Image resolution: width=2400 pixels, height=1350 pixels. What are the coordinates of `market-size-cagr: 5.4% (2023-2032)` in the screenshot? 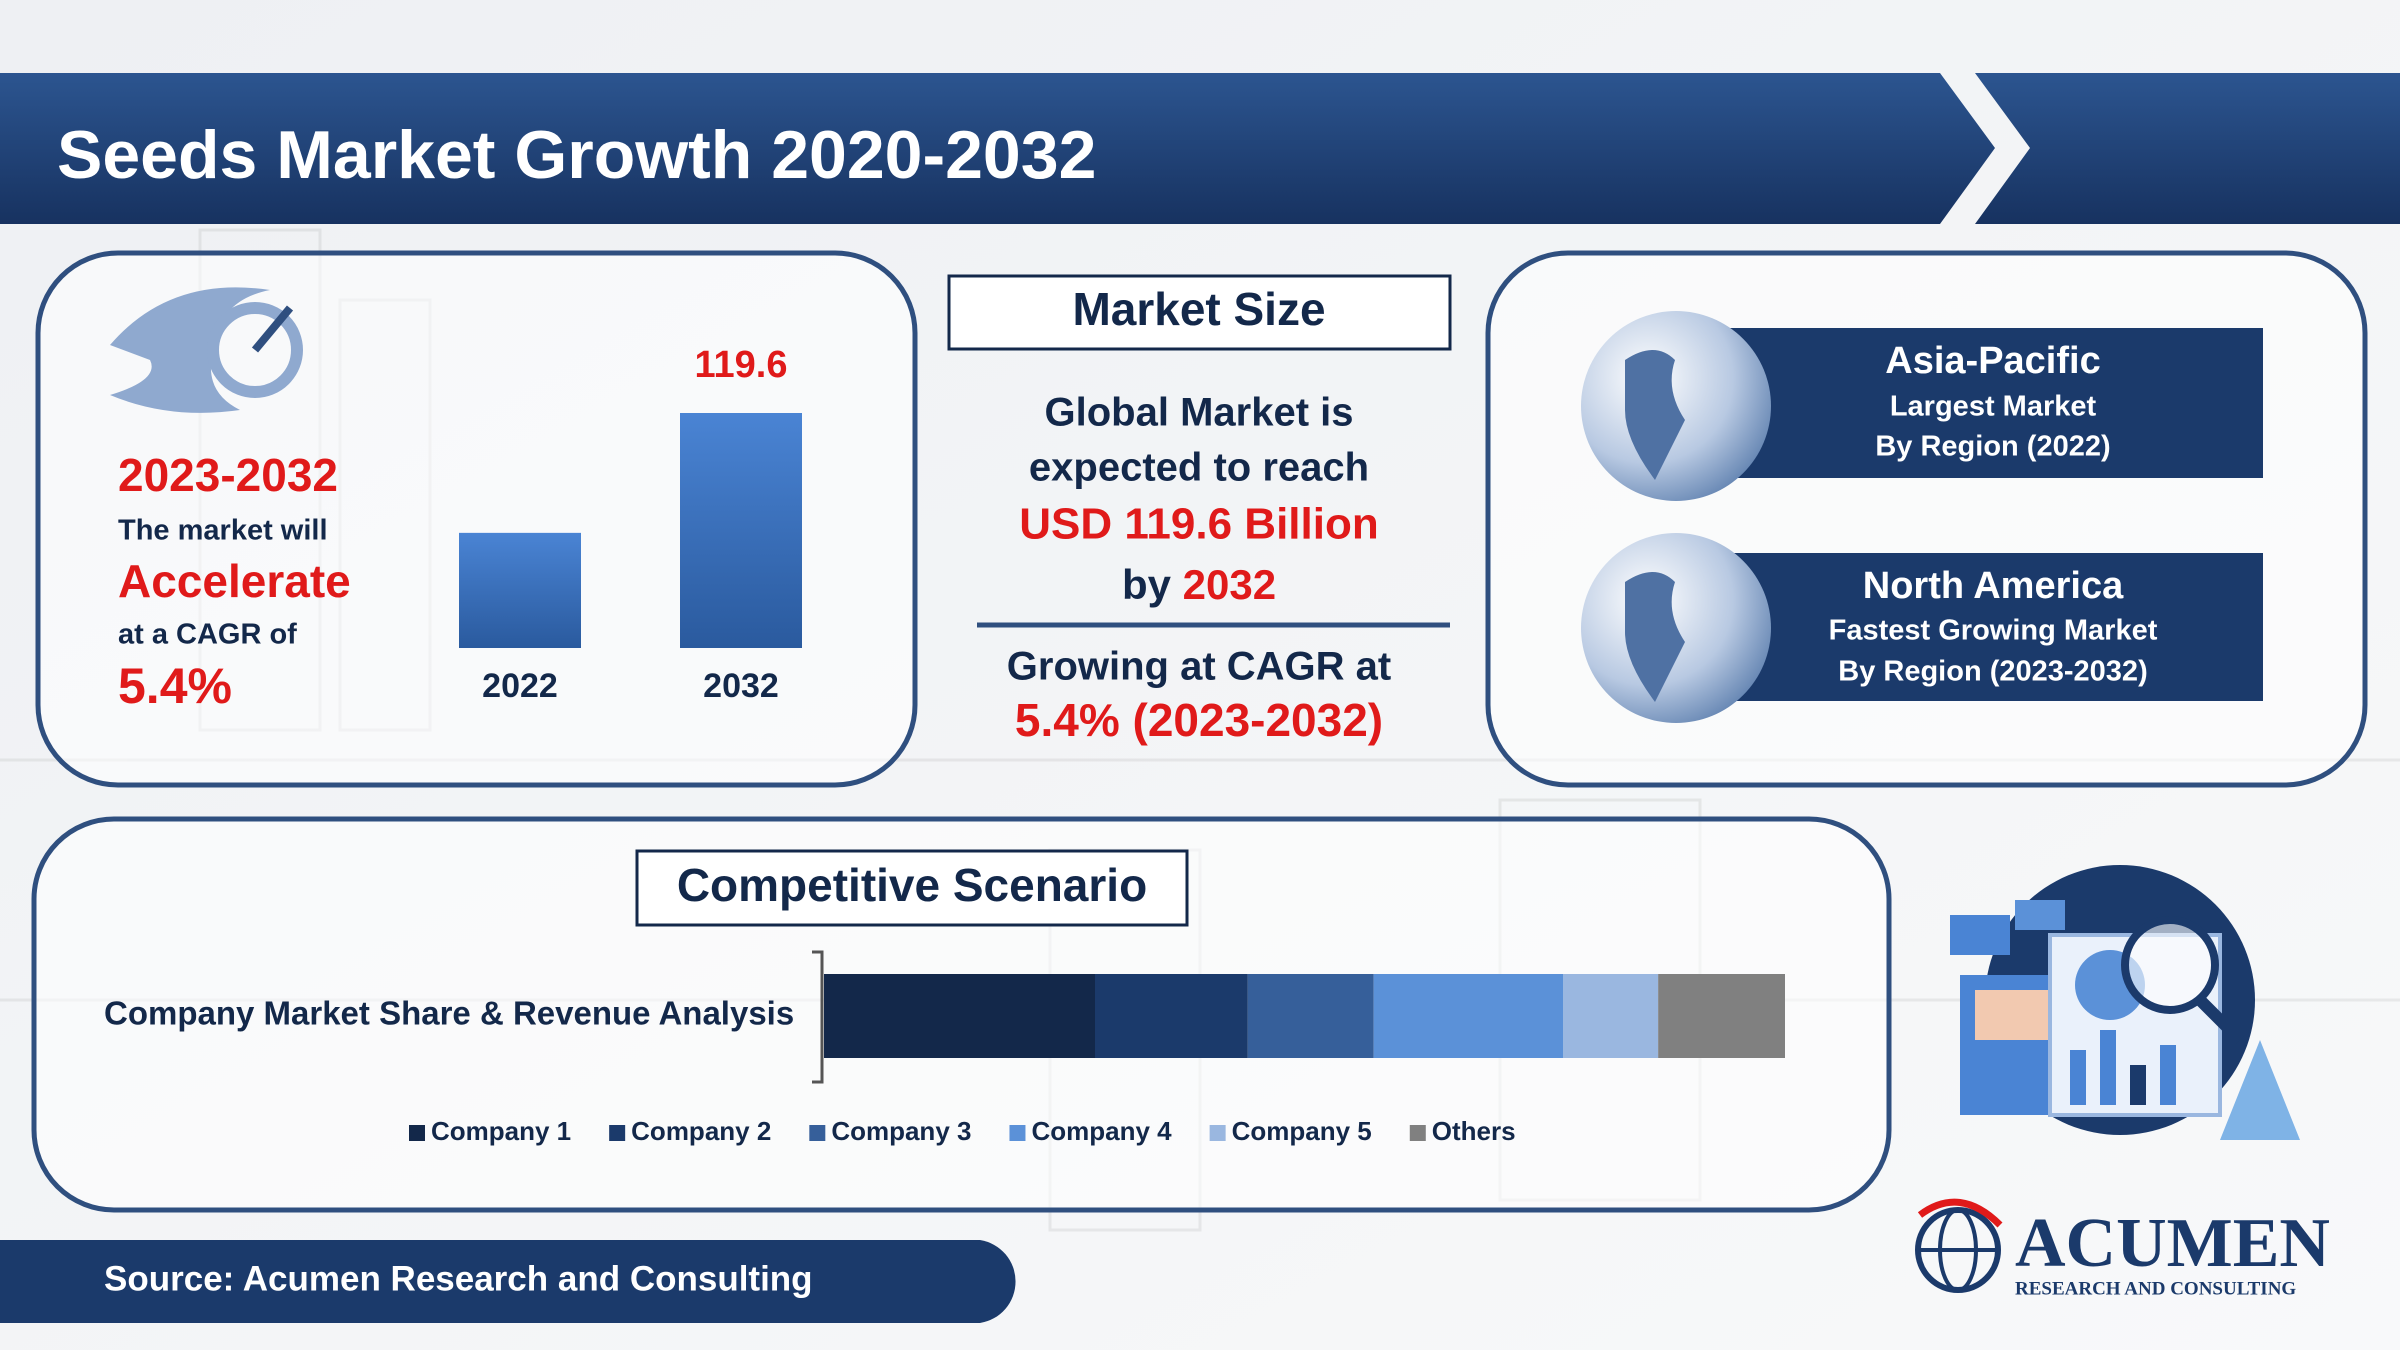 It's located at (1199, 720).